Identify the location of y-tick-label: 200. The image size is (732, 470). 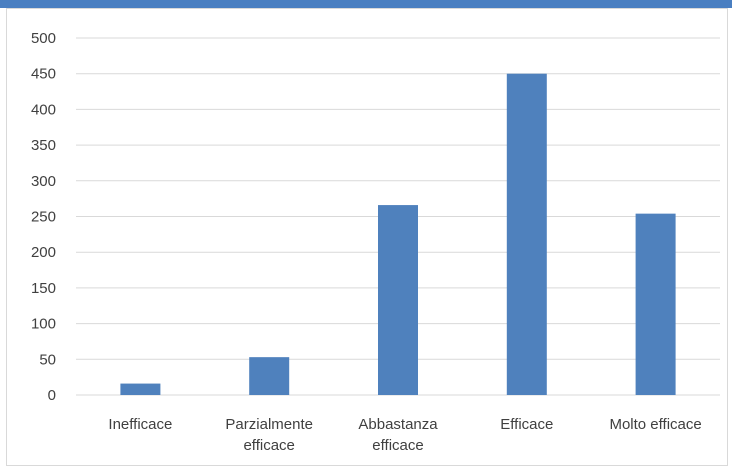
(43, 252).